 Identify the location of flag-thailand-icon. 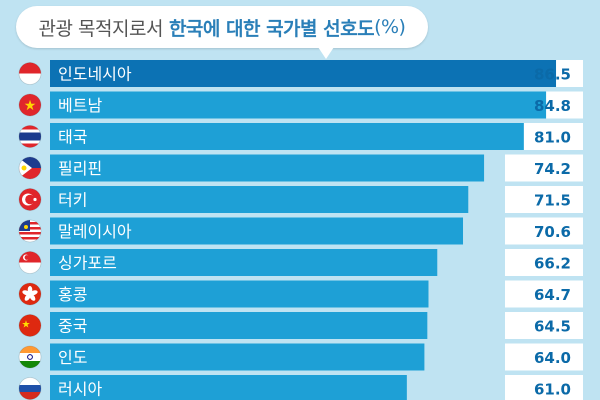
(30, 136).